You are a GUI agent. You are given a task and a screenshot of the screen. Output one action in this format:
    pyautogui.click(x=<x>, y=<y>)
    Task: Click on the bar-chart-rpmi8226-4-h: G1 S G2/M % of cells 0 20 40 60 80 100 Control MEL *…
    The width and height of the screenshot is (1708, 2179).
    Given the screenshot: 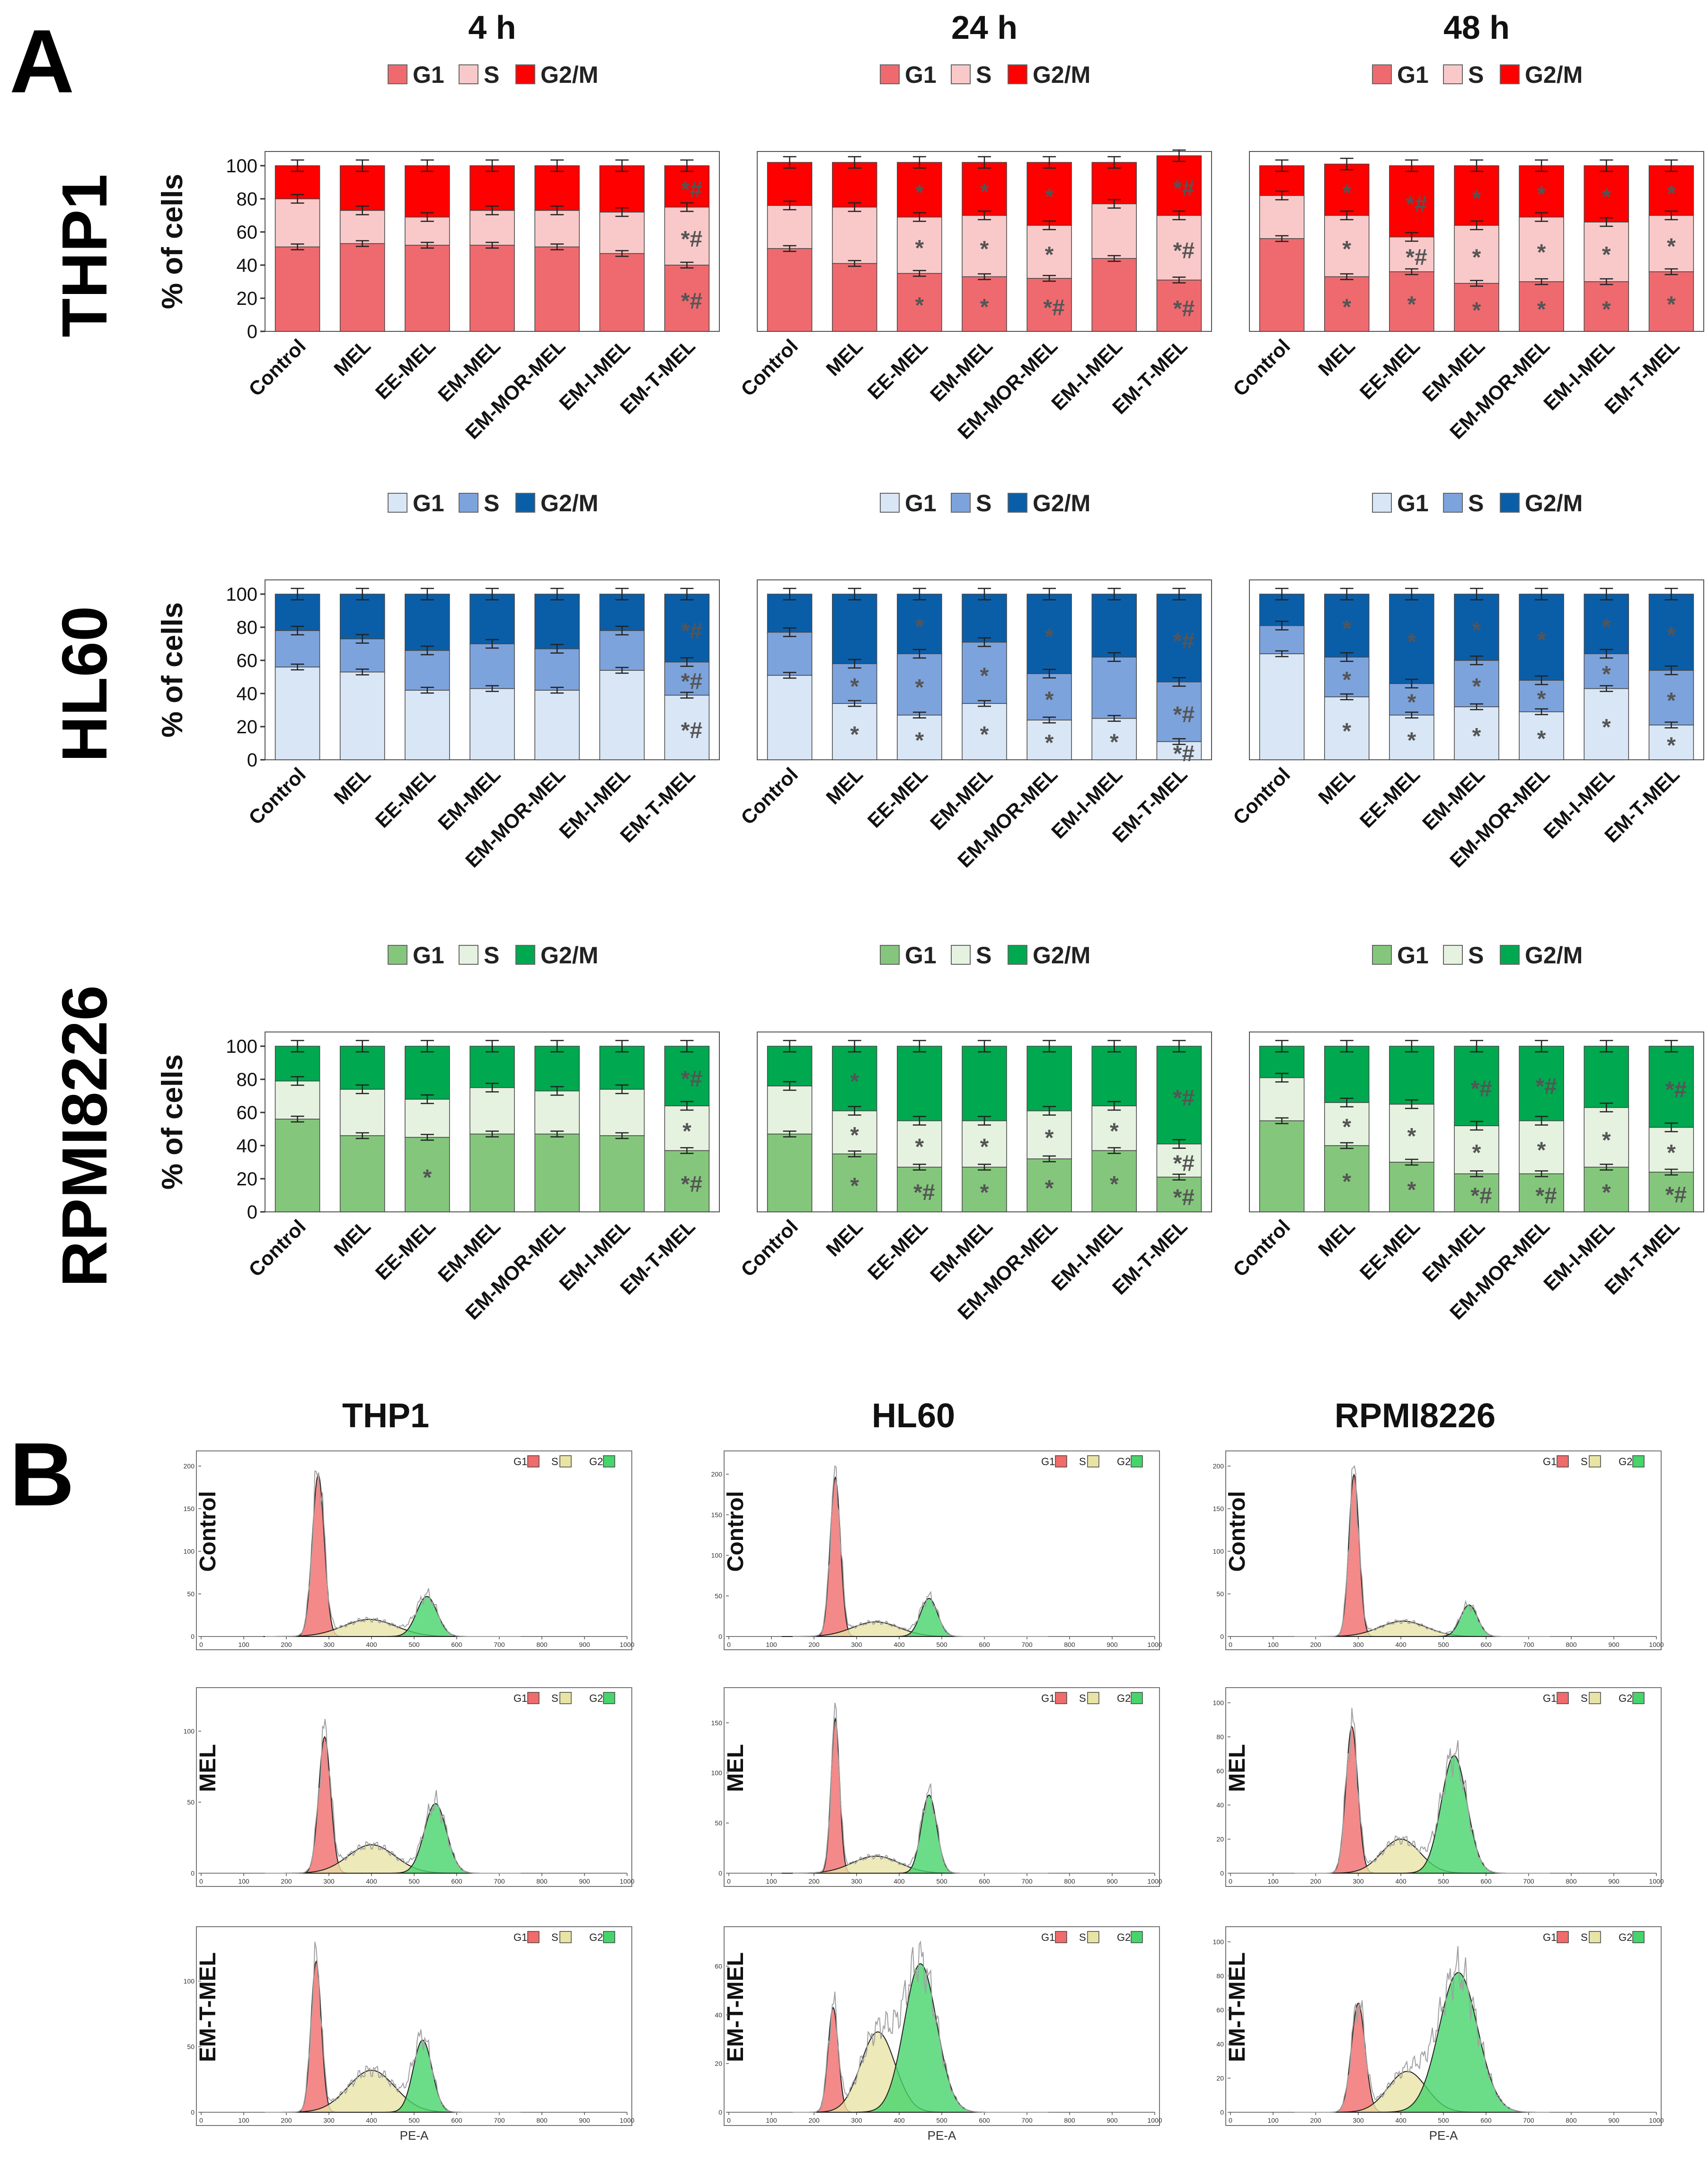 What is the action you would take?
    pyautogui.click(x=438, y=1133)
    